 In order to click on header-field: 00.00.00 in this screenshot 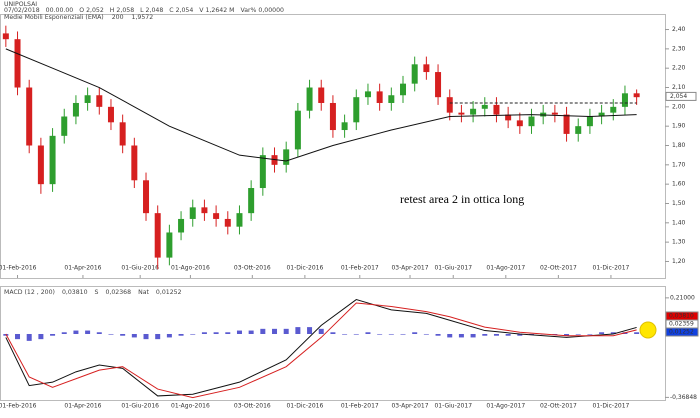, I will do `click(60, 10)`.